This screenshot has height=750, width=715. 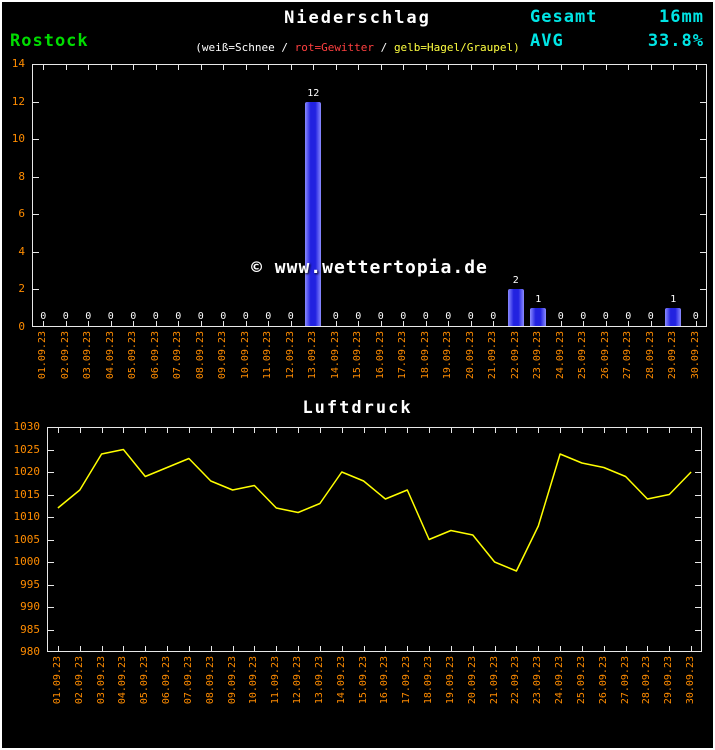 I want to click on x-tick-label: 04.09.23, so click(x=123, y=687).